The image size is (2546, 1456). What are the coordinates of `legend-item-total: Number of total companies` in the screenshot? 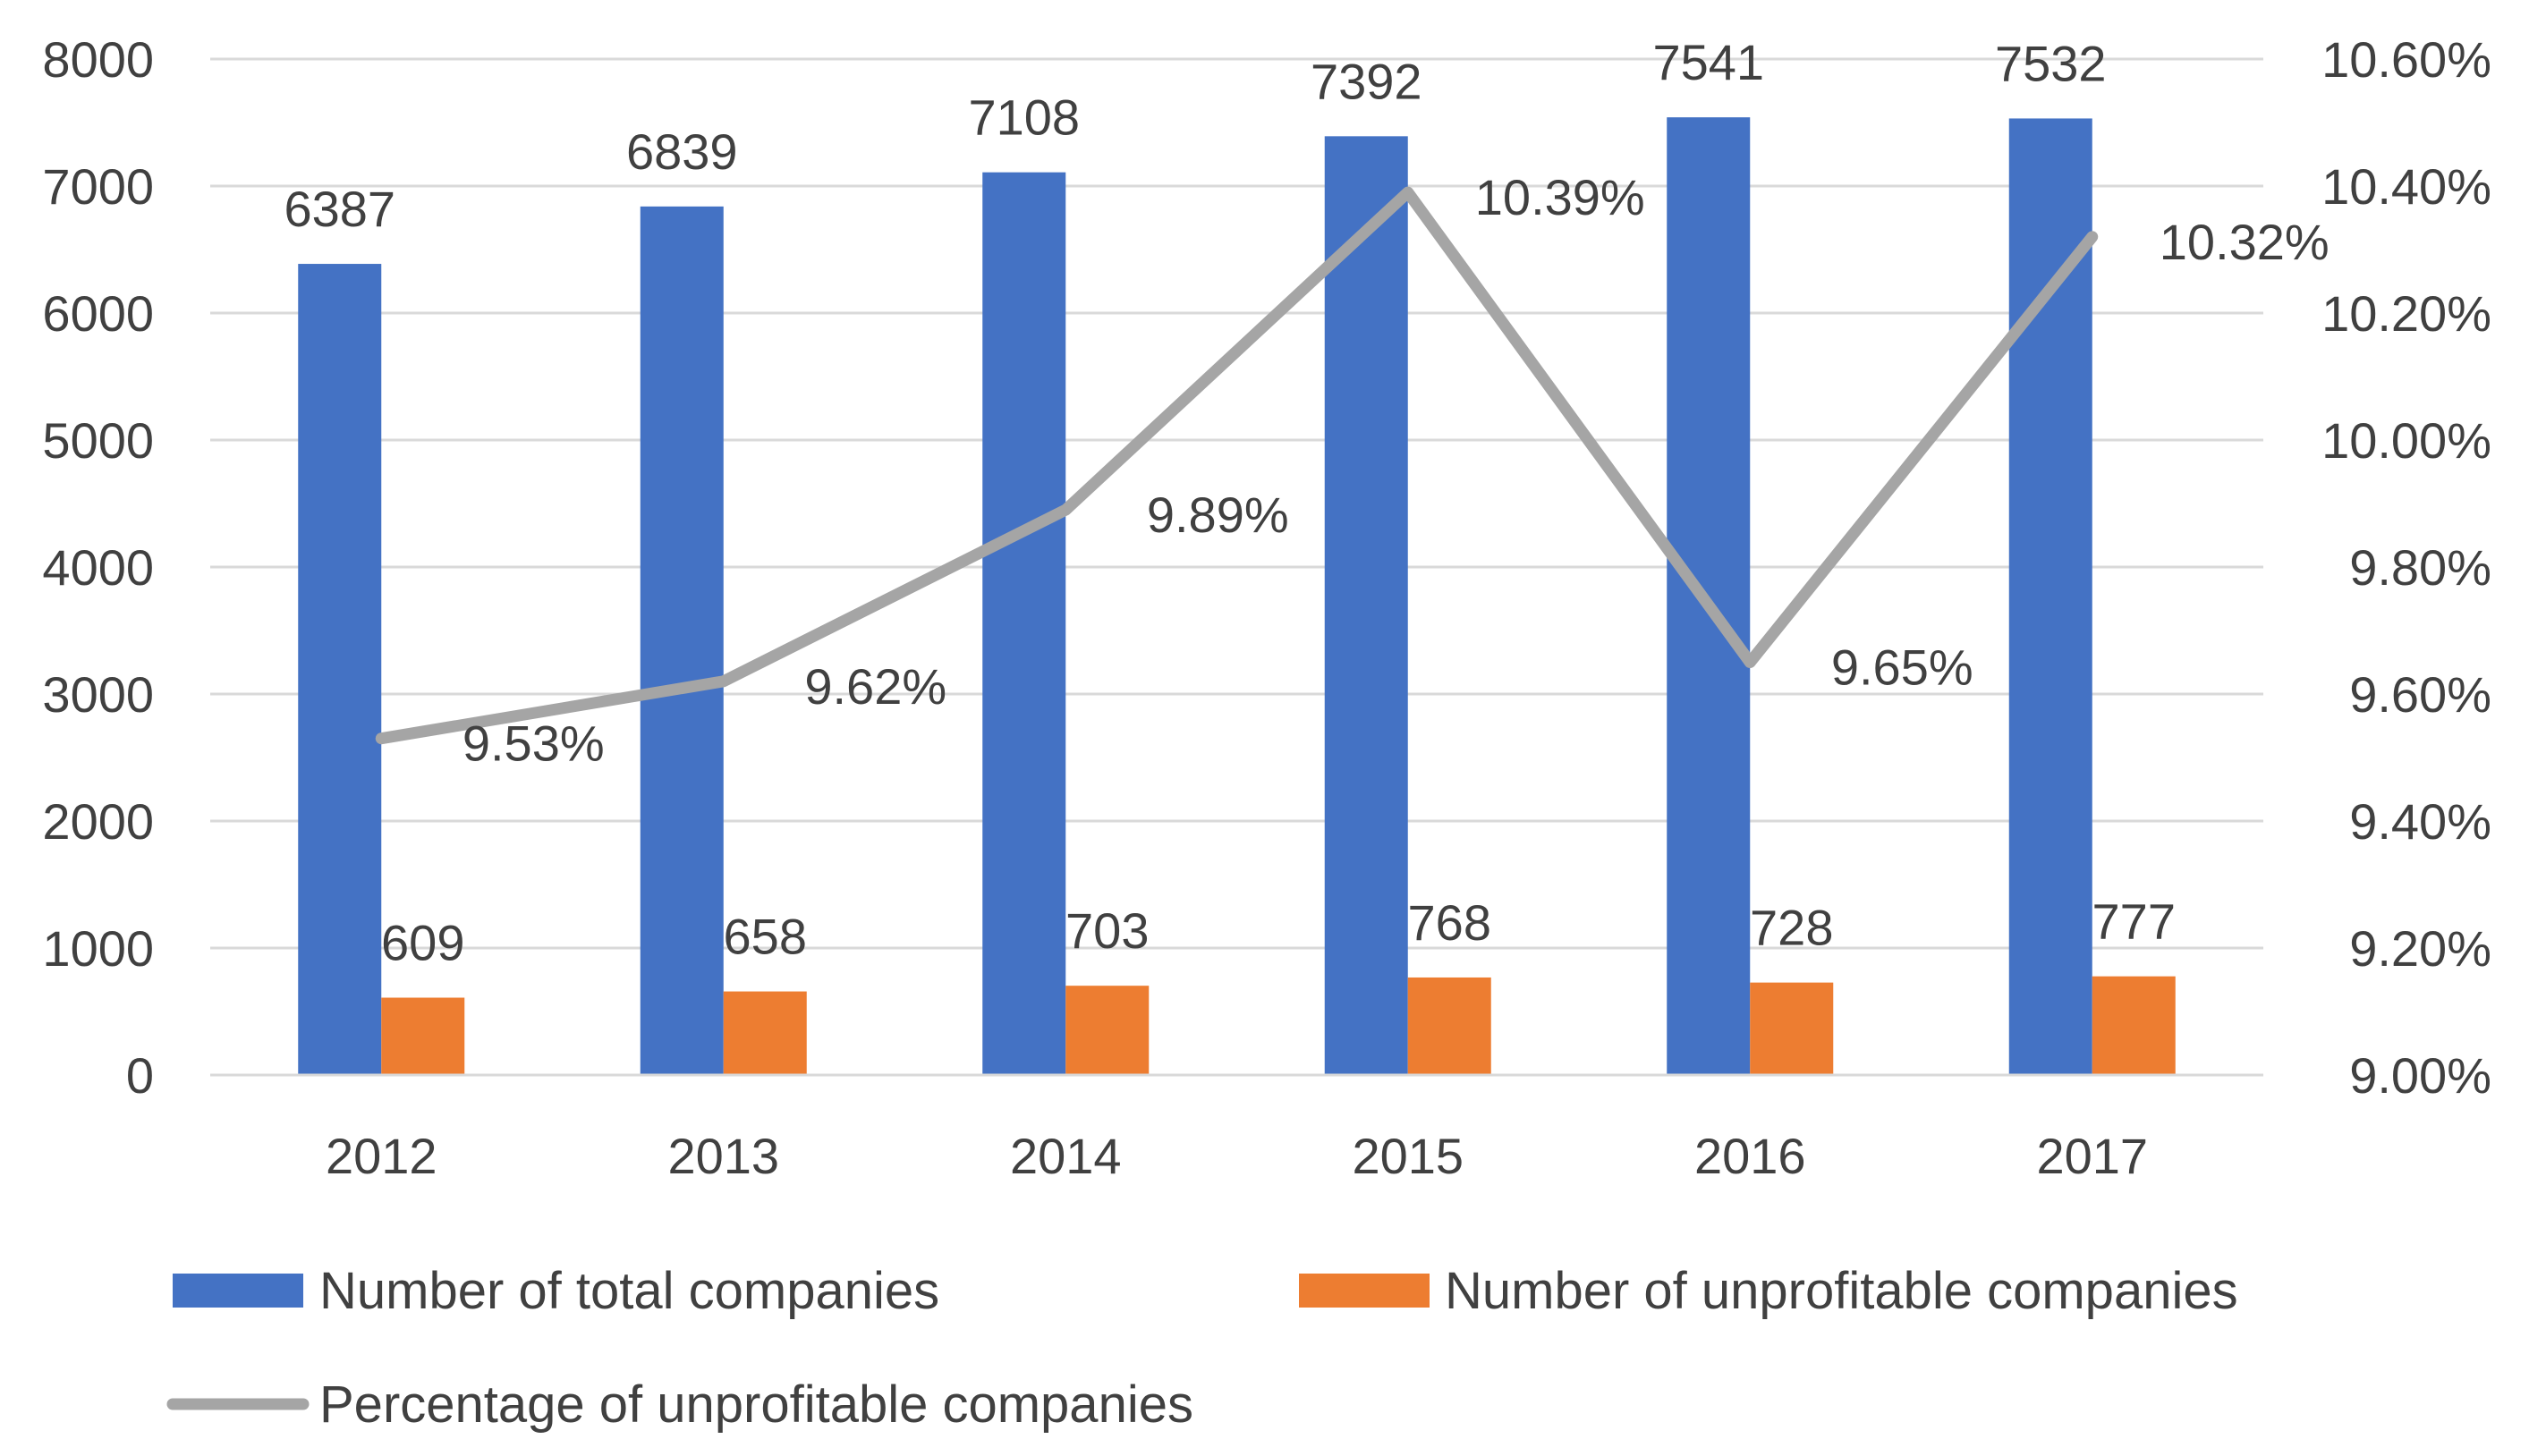 It's located at (556, 1291).